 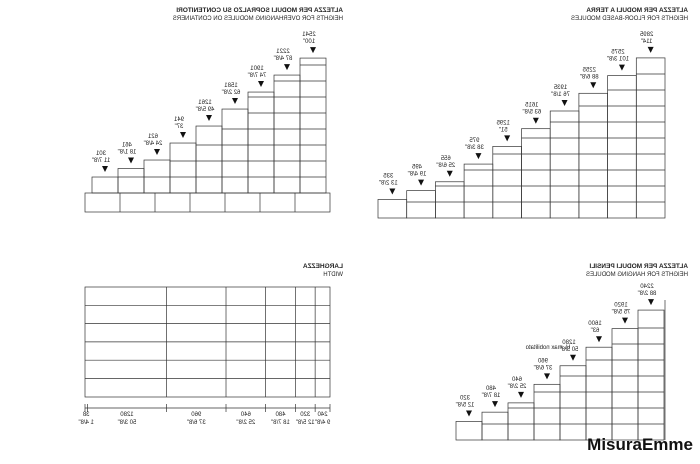 What do you see at coordinates (309, 42) in the screenshot?
I see `height-in: 100"` at bounding box center [309, 42].